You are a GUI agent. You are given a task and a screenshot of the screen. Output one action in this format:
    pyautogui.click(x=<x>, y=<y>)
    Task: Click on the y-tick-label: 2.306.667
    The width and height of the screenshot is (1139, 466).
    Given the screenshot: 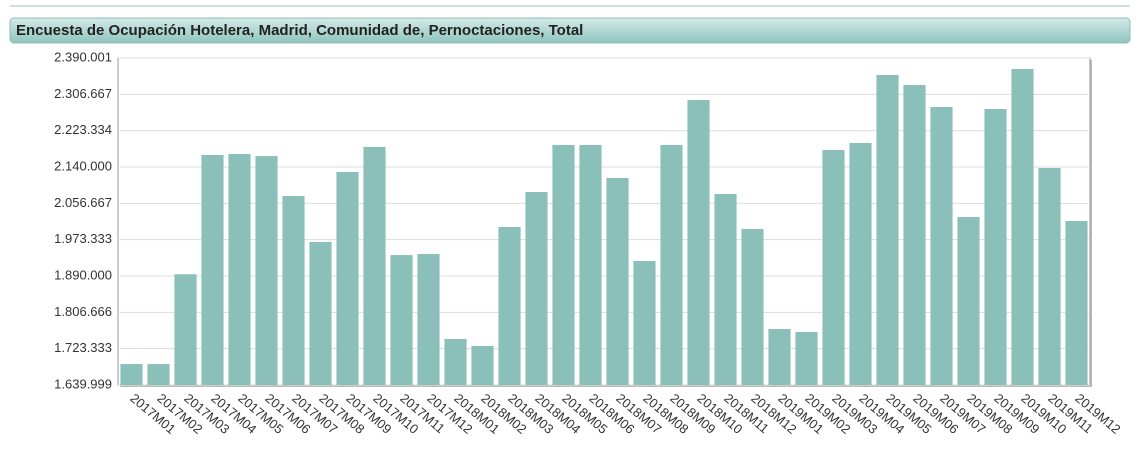 What is the action you would take?
    pyautogui.click(x=83, y=93)
    